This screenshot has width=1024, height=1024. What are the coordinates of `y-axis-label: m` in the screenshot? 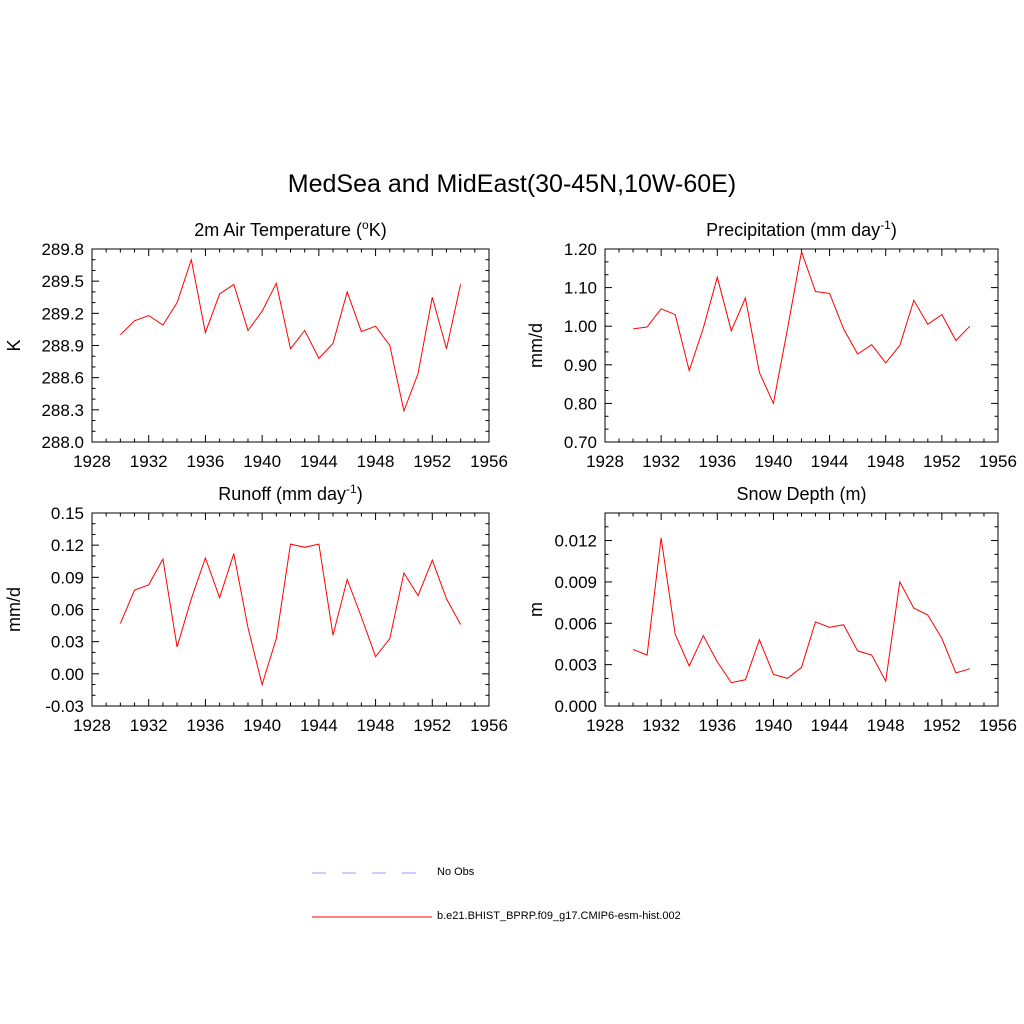 It's located at (536, 609).